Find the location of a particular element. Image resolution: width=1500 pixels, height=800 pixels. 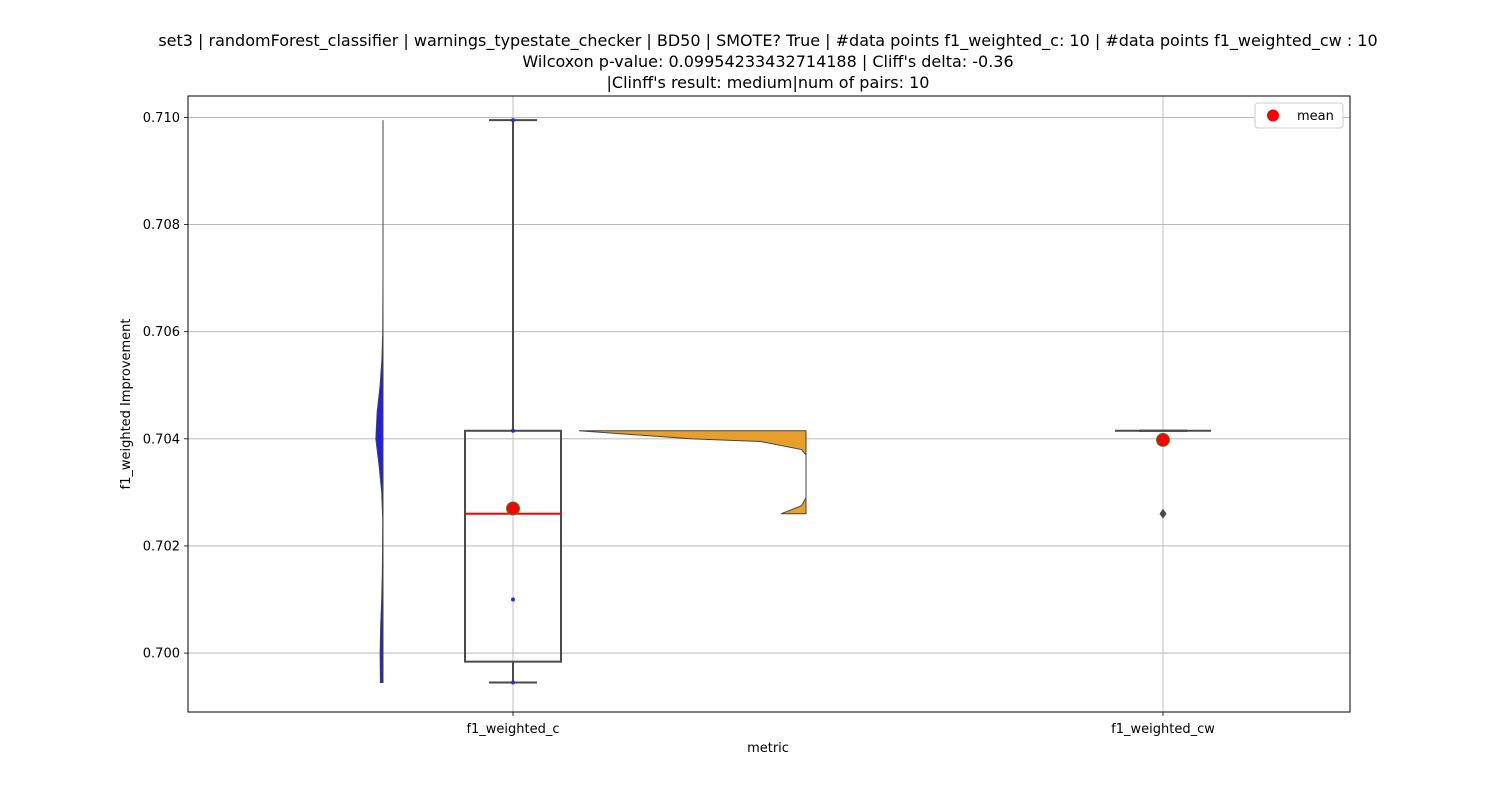

y-tick-label: 0.704 is located at coordinates (161, 439).